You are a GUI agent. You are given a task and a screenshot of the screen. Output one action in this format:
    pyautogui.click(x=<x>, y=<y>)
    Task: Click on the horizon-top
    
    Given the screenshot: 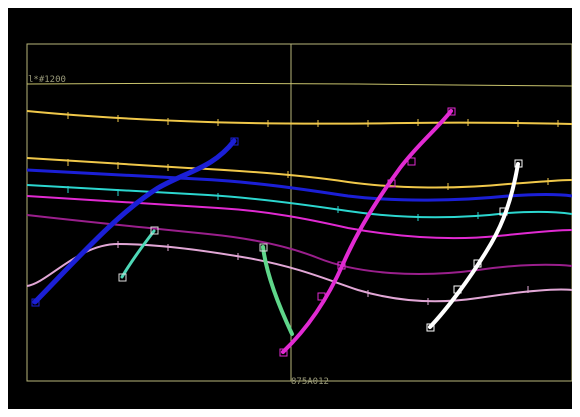 What is the action you would take?
    pyautogui.click(x=299, y=84)
    